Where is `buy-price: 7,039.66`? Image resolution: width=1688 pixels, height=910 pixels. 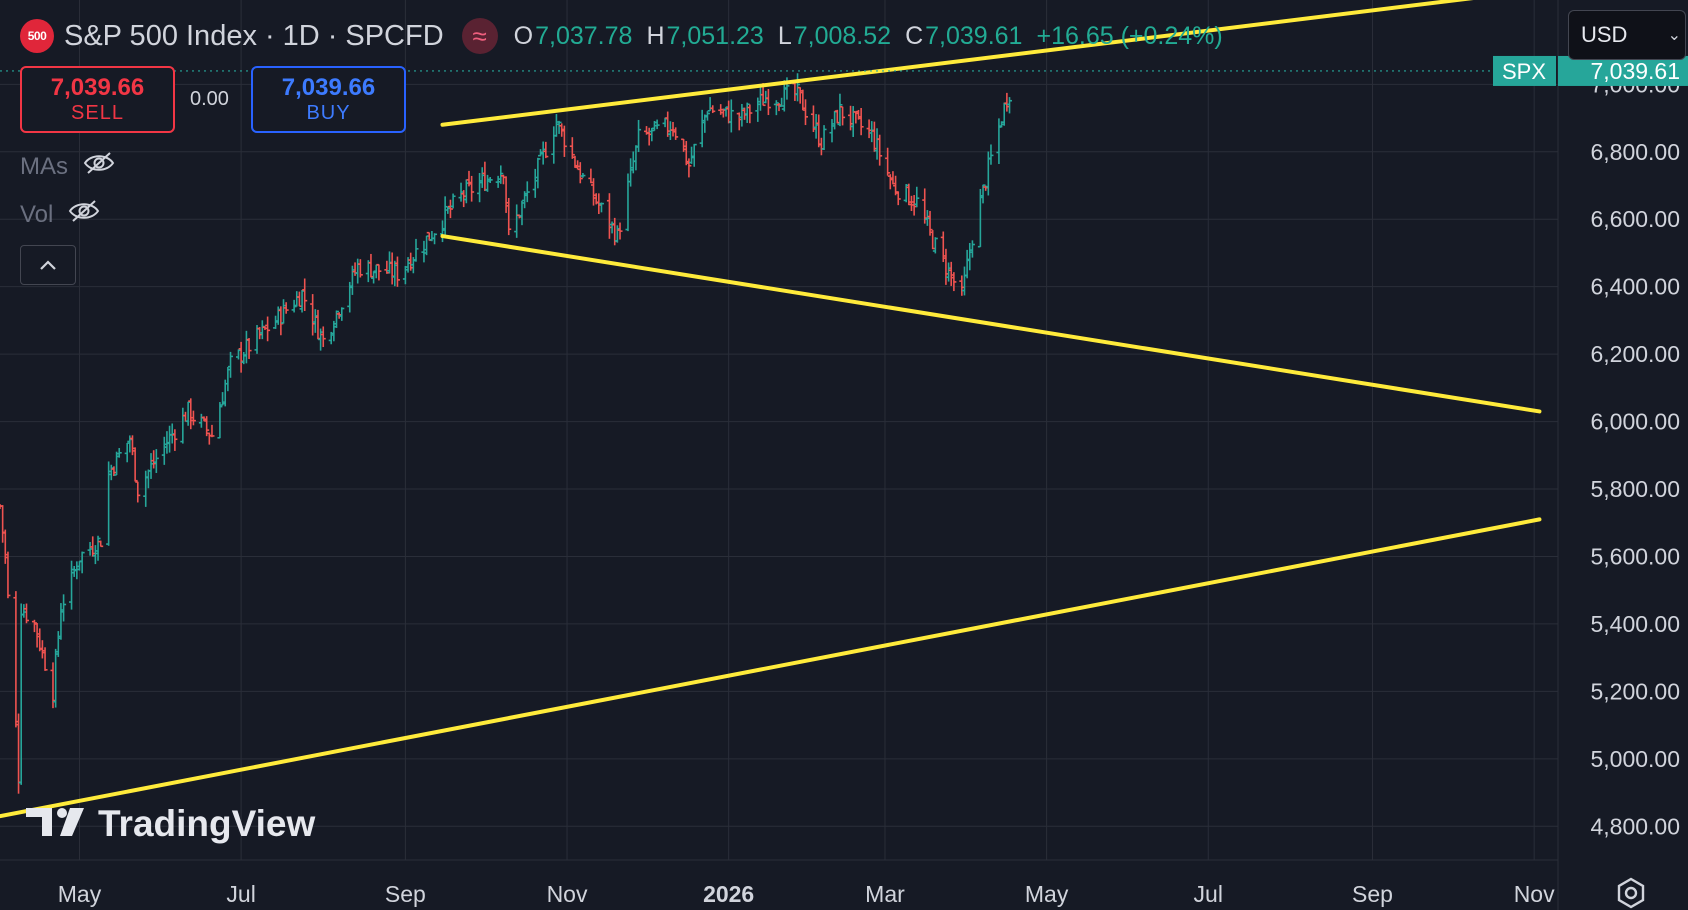 buy-price: 7,039.66 is located at coordinates (328, 88).